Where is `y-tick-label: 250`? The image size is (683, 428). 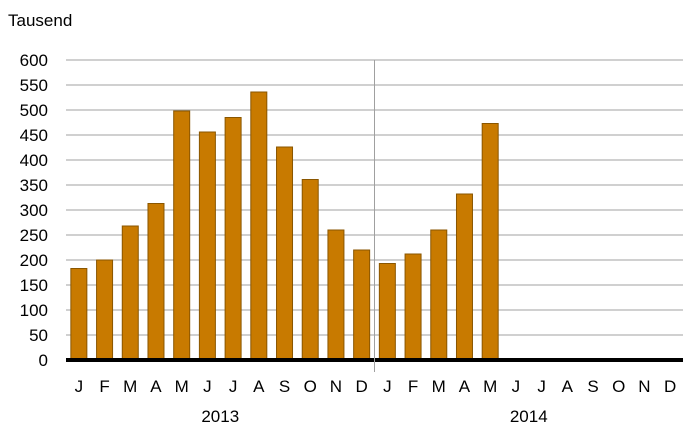 y-tick-label: 250 is located at coordinates (34, 235).